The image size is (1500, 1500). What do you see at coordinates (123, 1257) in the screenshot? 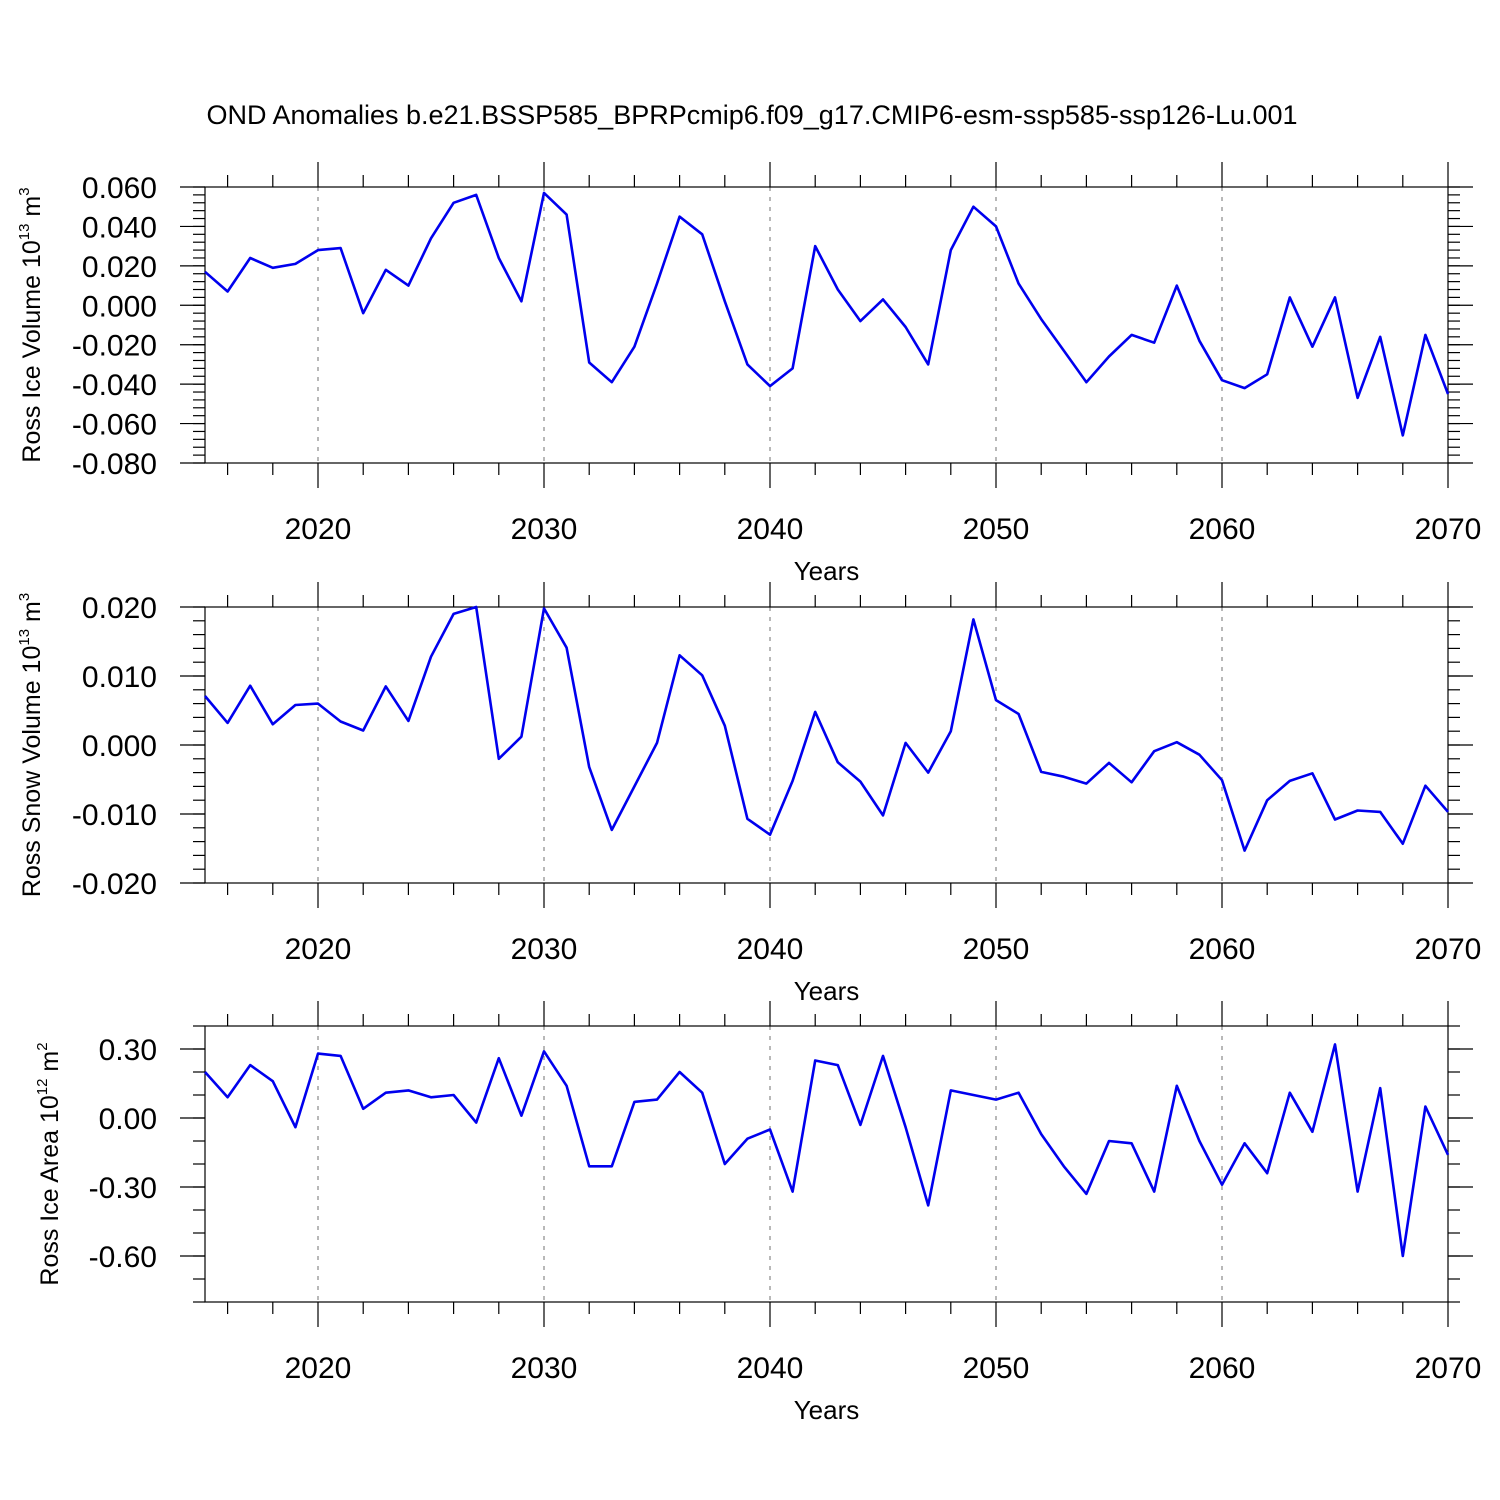
I see `y-tick-label: -0.60` at bounding box center [123, 1257].